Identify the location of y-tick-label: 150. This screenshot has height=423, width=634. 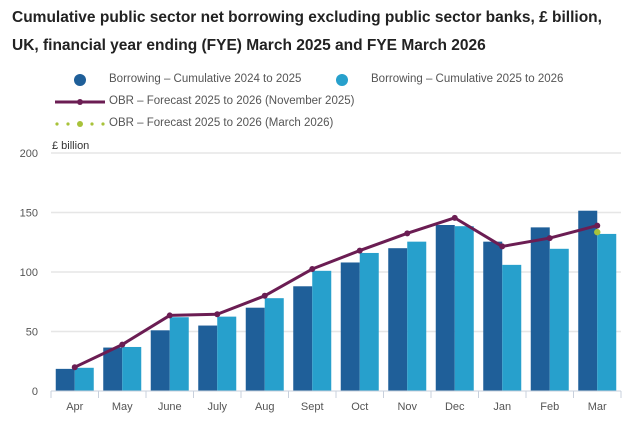
(29, 214).